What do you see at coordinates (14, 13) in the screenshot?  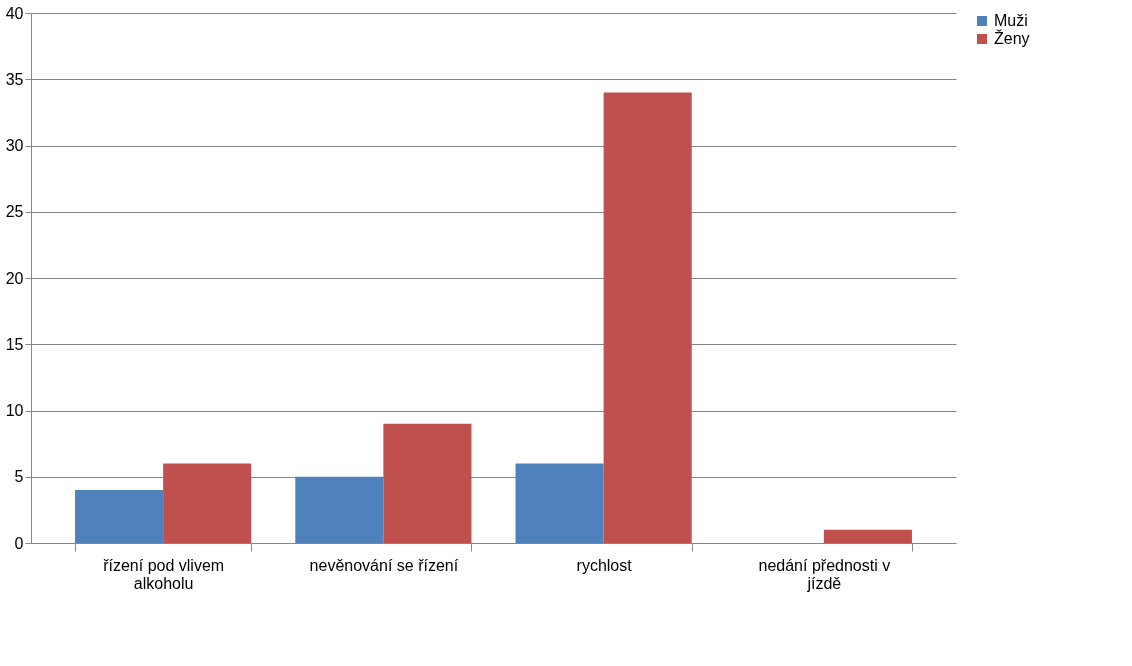 I see `y-tick-label: 40` at bounding box center [14, 13].